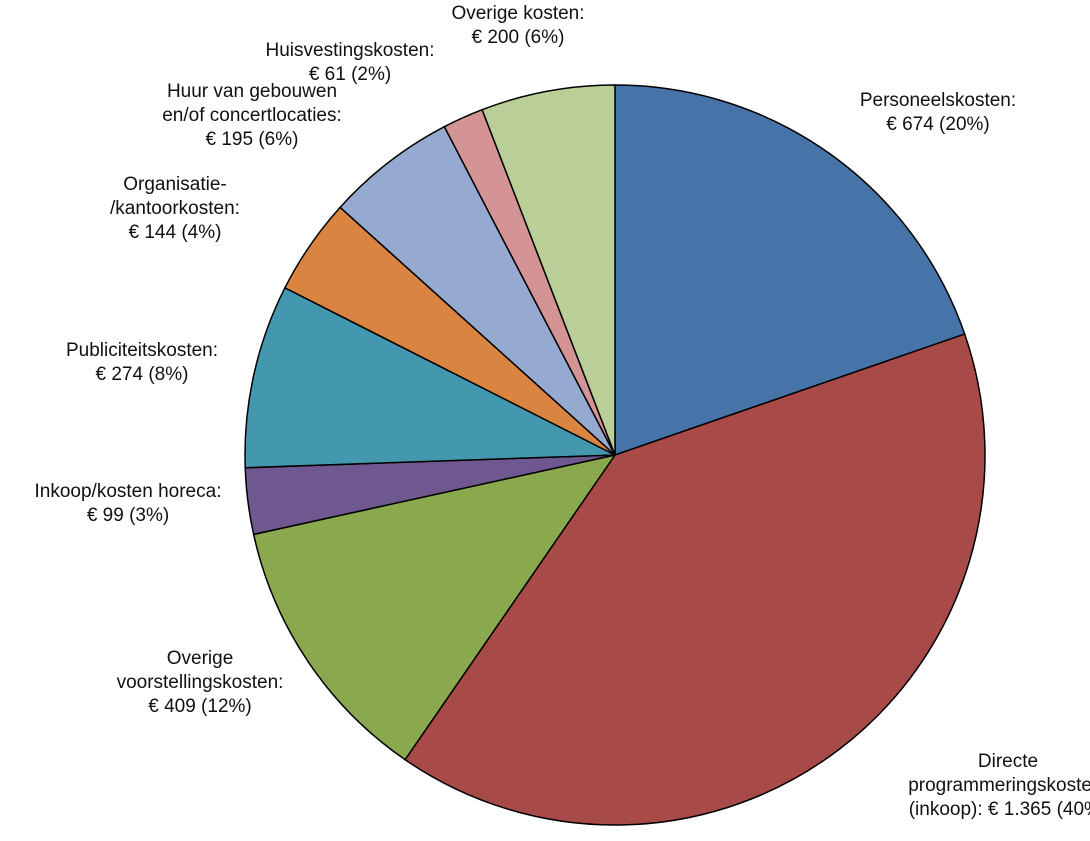 The image size is (1090, 841). Describe the element at coordinates (142, 362) in the screenshot. I see `slice-label-5: Publiciteitskosten: € 274 (8%)` at that location.